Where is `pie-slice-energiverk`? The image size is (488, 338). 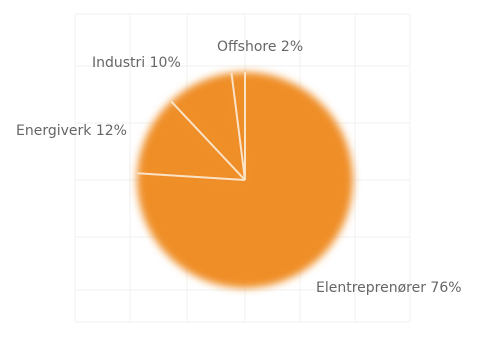 pie-slice-energiverk is located at coordinates (191, 140).